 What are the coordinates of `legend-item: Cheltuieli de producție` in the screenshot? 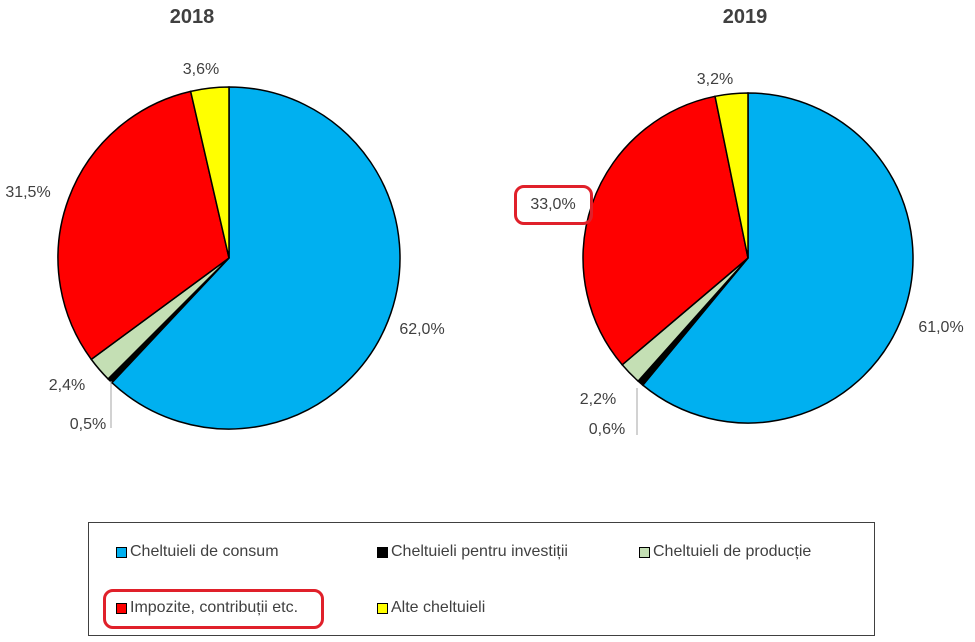 It's located at (725, 552).